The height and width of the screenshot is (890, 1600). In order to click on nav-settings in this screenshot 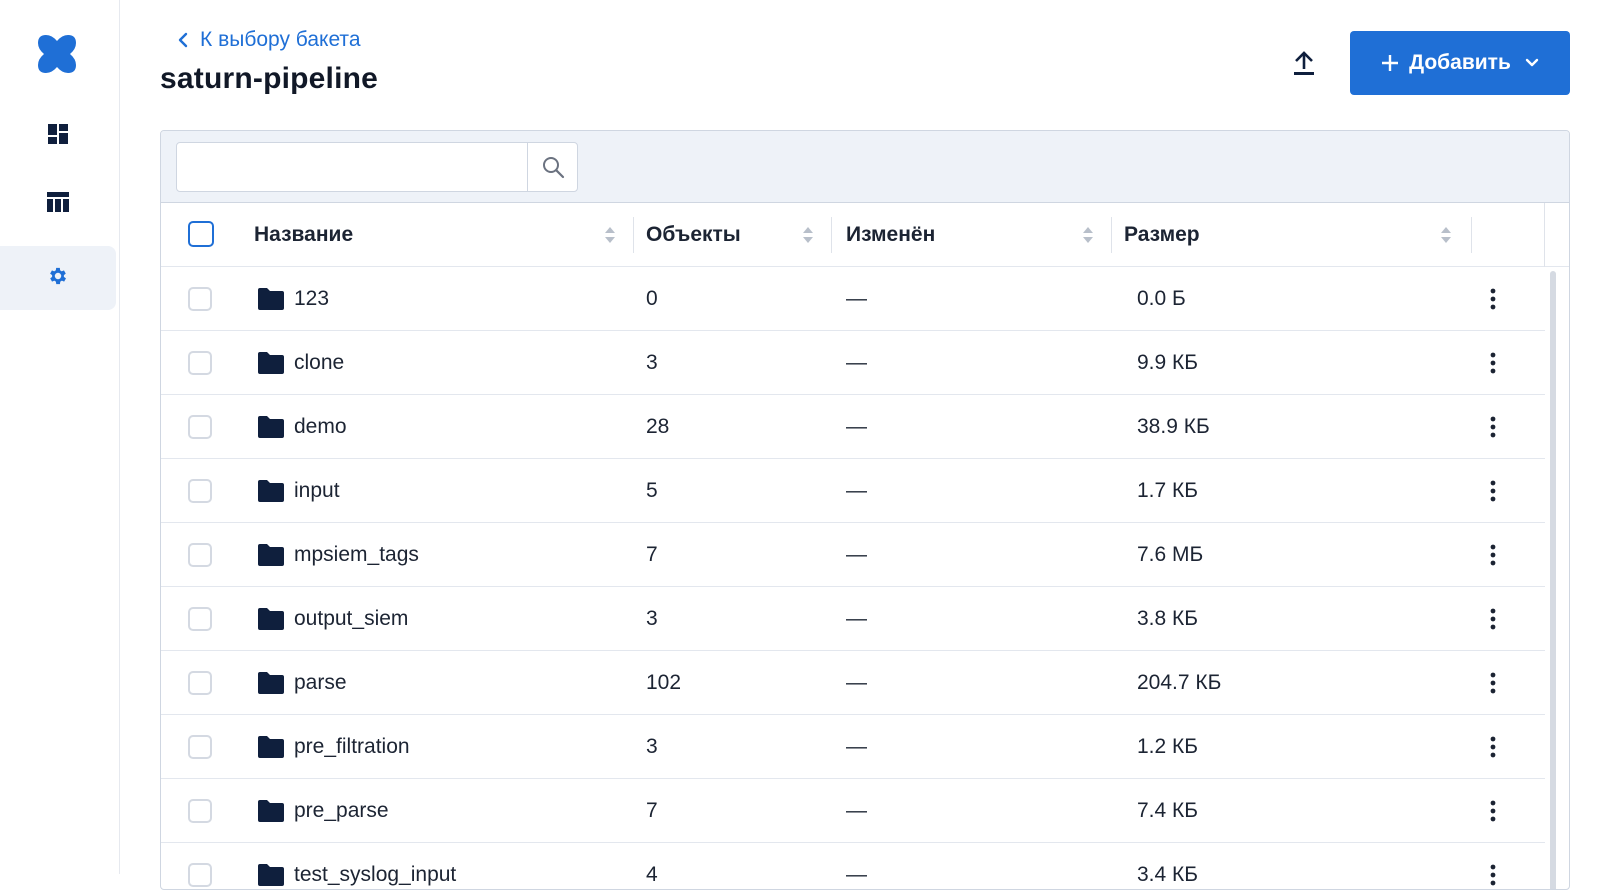, I will do `click(58, 278)`.